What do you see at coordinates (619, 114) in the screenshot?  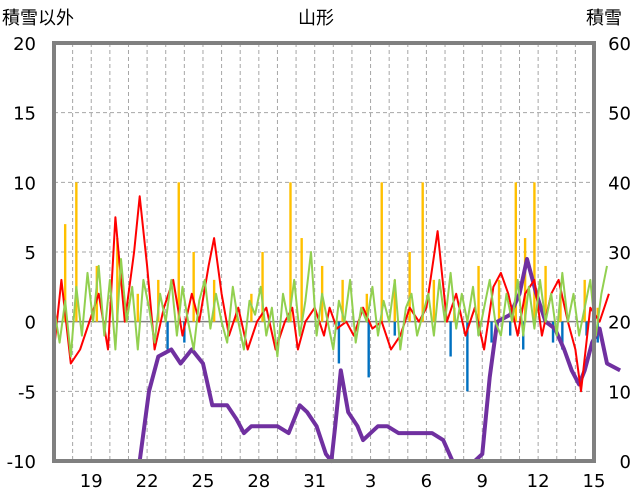 I see `right-tick-label: 50` at bounding box center [619, 114].